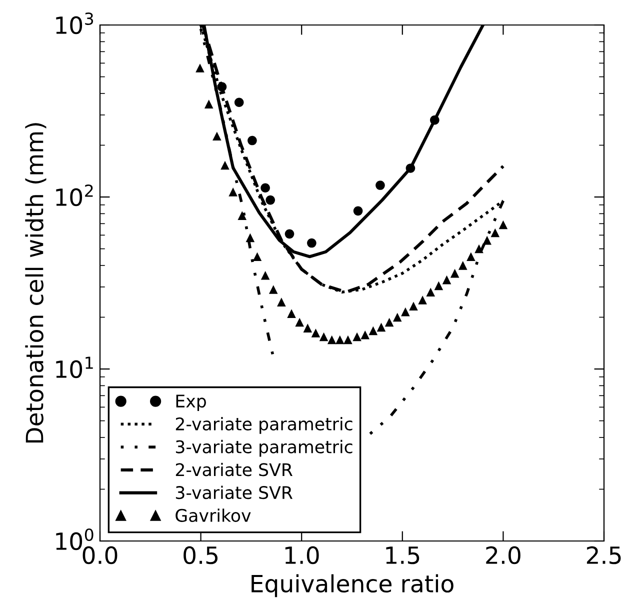 The height and width of the screenshot is (605, 639). I want to click on legend-label: Exp, so click(191, 402).